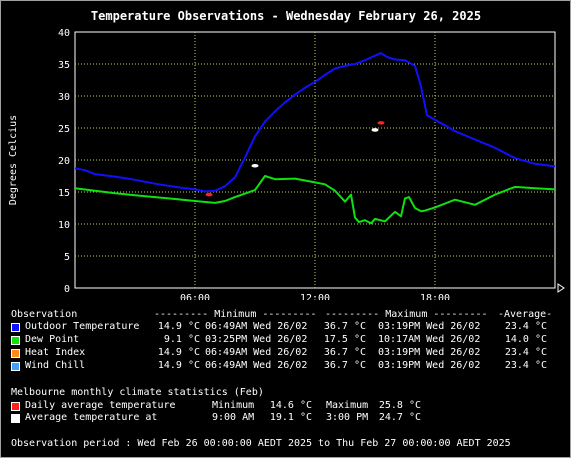  I want to click on climate-min-value: 19.1 °C, so click(290, 417).